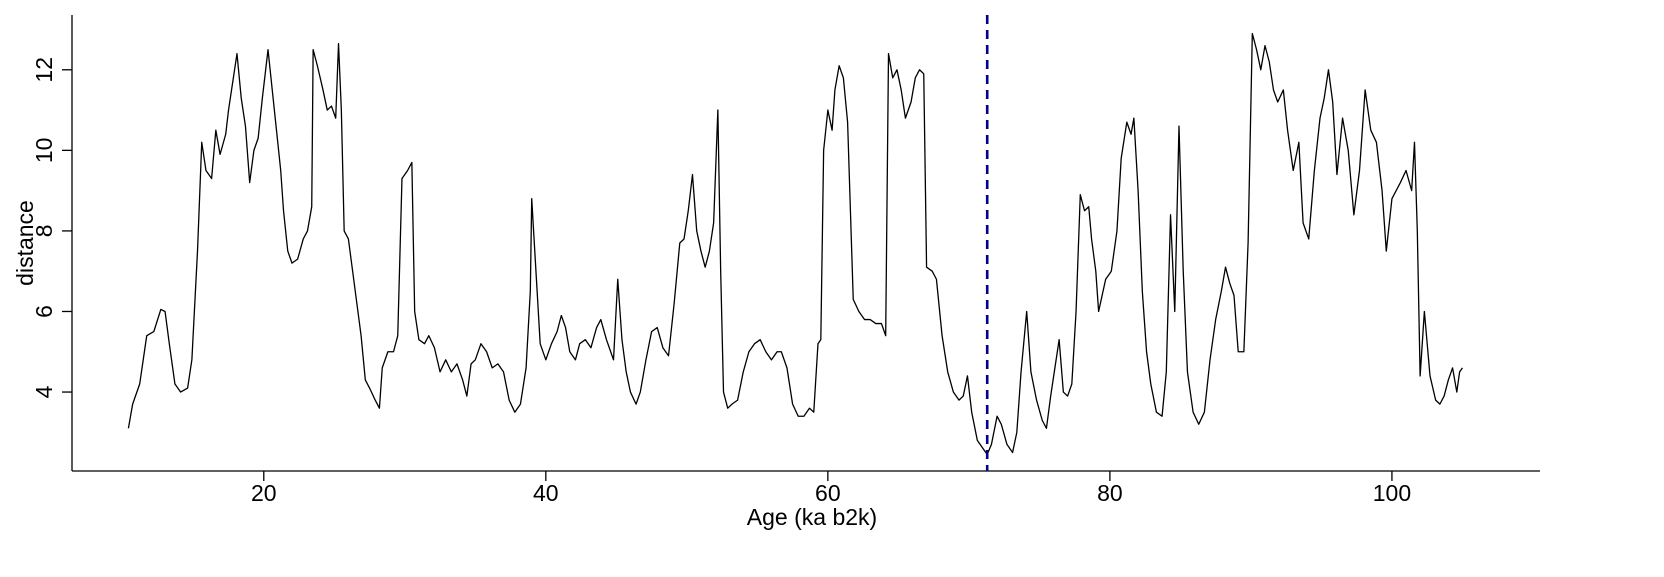 The width and height of the screenshot is (1664, 577). I want to click on x-tick-label: 60, so click(828, 493).